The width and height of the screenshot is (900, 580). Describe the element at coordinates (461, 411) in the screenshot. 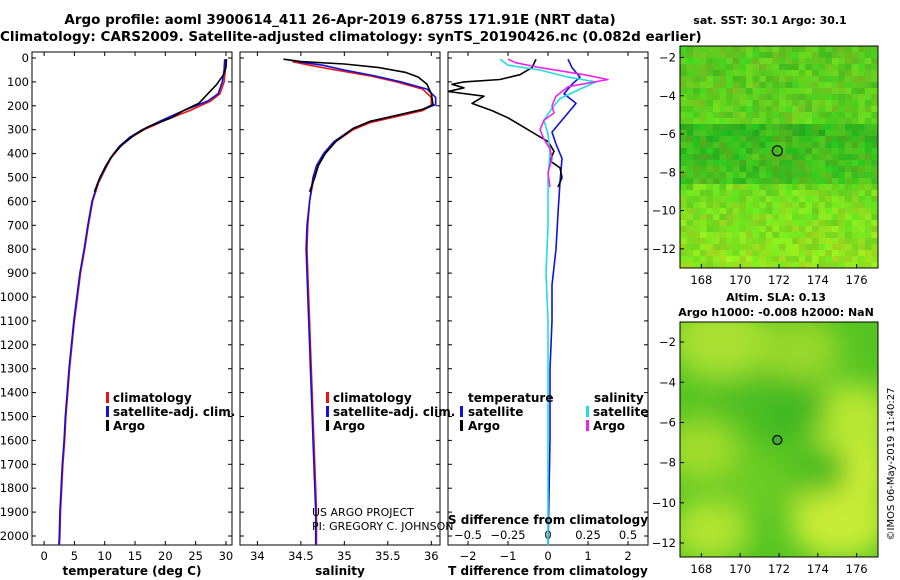

I see `legend-swatch-t-satellite` at that location.